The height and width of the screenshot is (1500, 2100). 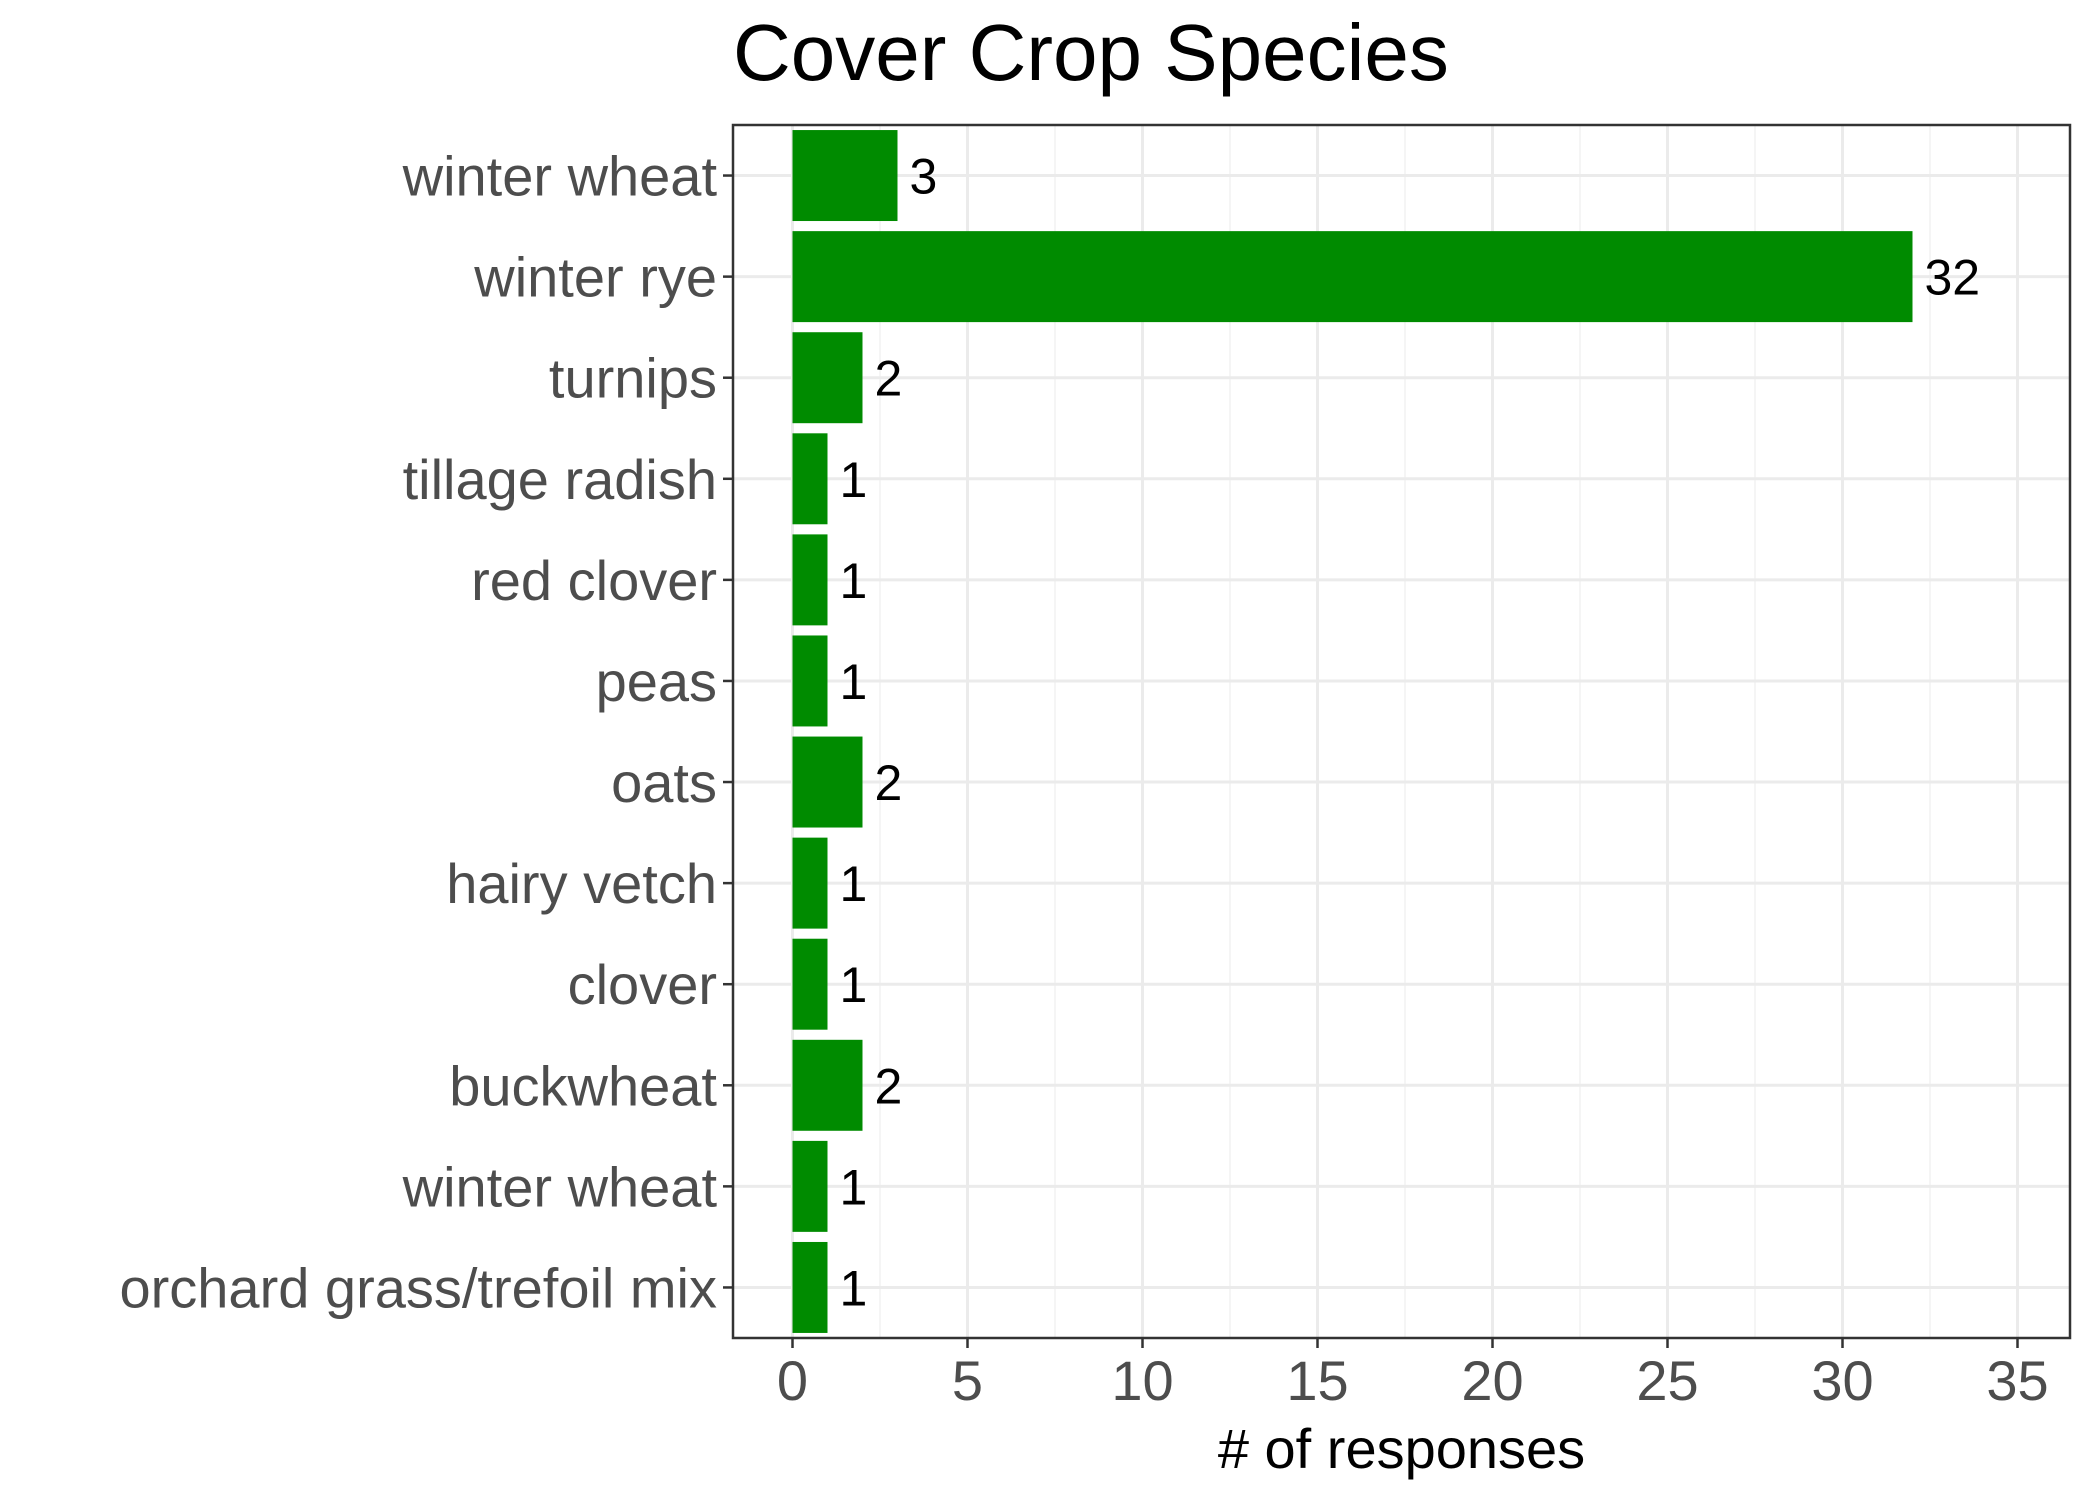 I want to click on x-tick-label: 20, so click(x=1492, y=1380).